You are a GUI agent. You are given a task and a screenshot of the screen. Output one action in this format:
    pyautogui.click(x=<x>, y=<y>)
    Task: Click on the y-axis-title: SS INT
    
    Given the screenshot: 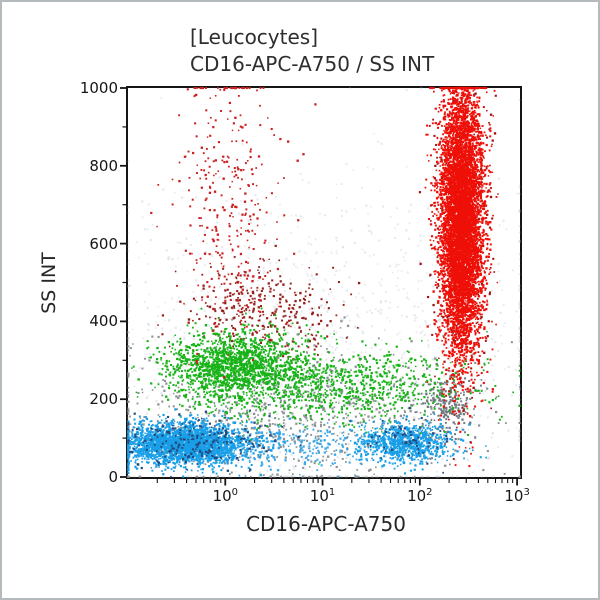 What is the action you would take?
    pyautogui.click(x=49, y=283)
    